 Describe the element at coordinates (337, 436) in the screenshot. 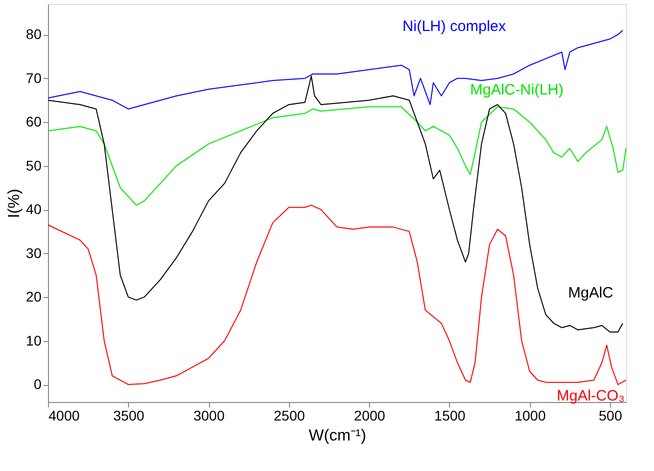

I see `x-axis-title: W(cm⁻¹)` at that location.